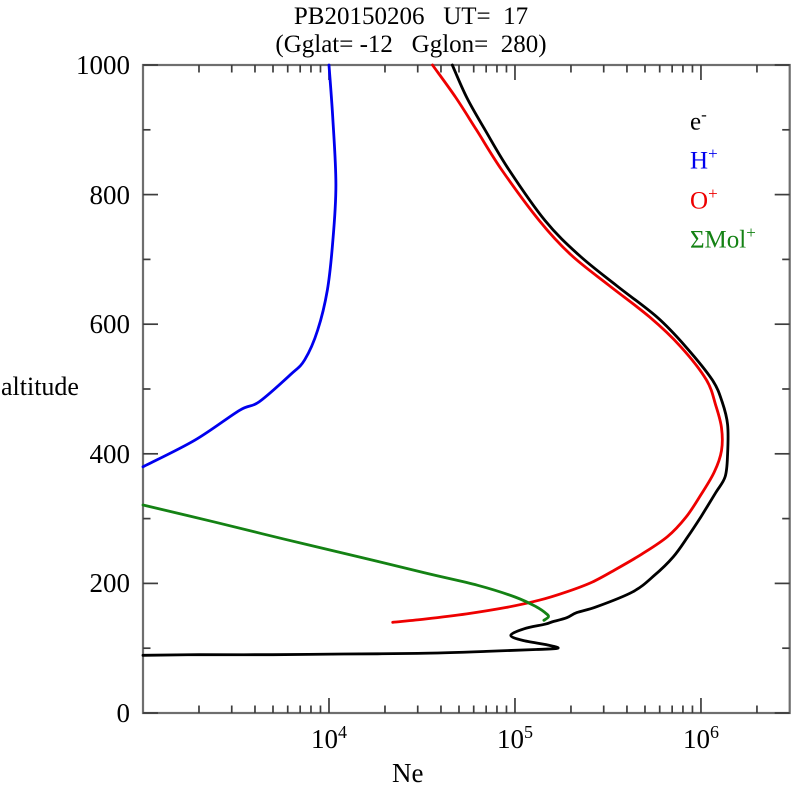 Image resolution: width=792 pixels, height=796 pixels. Describe the element at coordinates (110, 194) in the screenshot. I see `y-tick-label-800: 800` at that location.